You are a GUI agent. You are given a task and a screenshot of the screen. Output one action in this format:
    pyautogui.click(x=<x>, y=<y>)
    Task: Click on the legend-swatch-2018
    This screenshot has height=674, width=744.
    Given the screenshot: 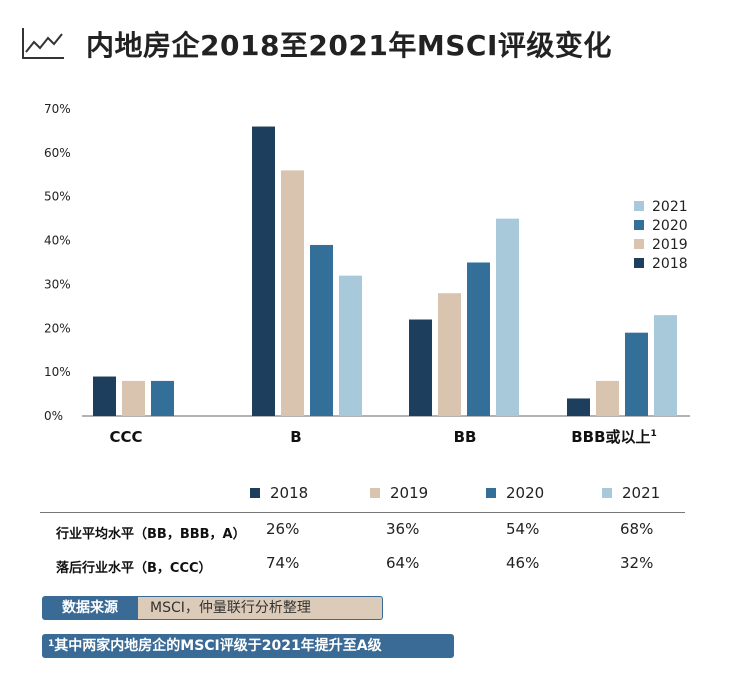 What is the action you would take?
    pyautogui.click(x=639, y=263)
    